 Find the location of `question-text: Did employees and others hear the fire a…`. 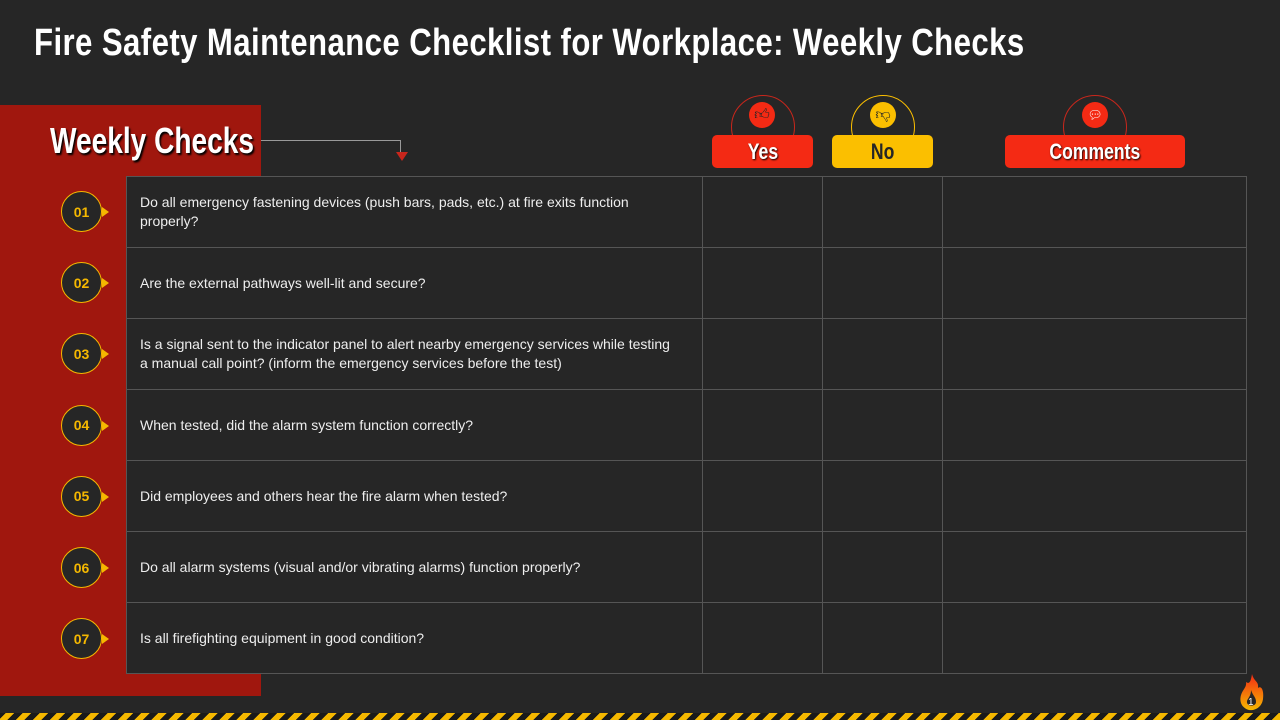

question-text: Did employees and others hear the fire a… is located at coordinates (324, 495).